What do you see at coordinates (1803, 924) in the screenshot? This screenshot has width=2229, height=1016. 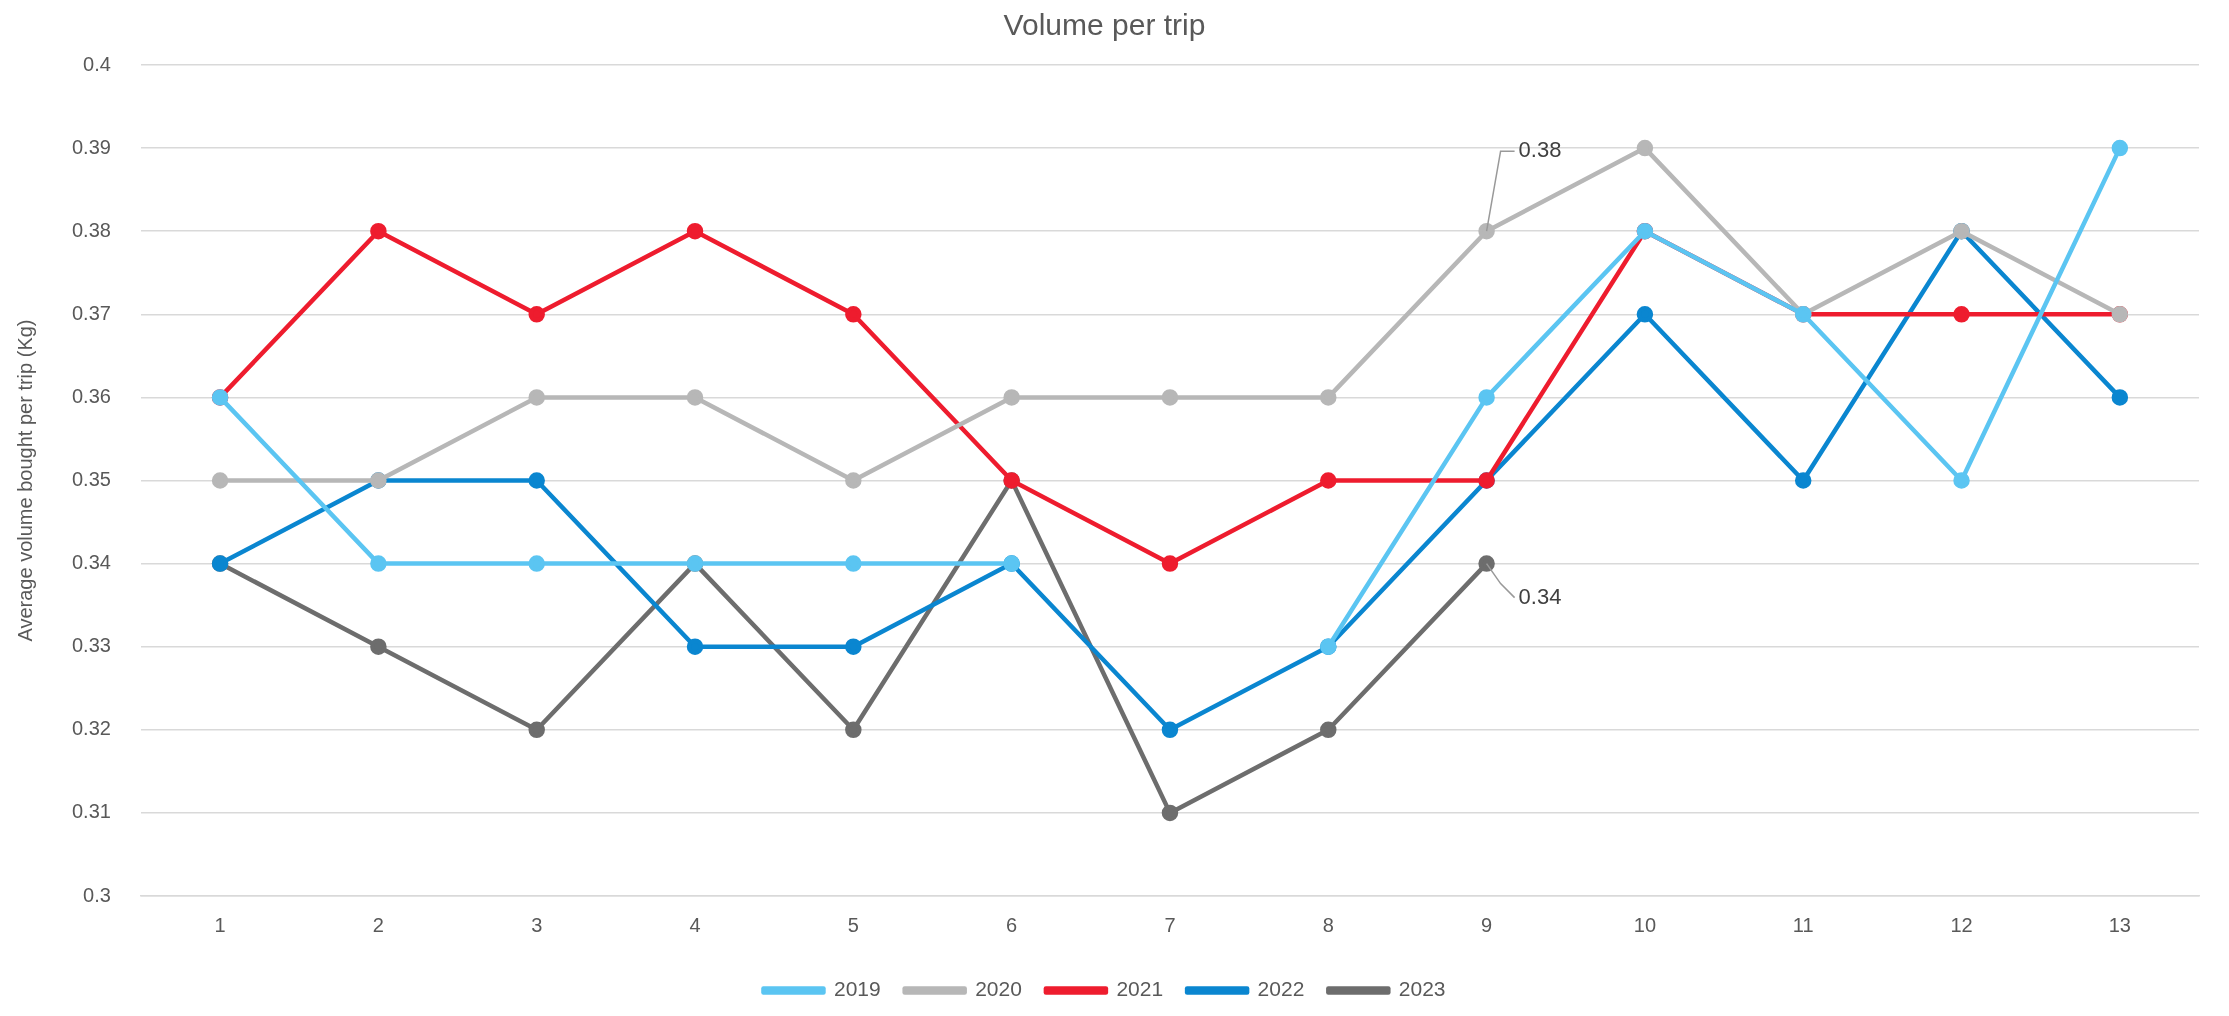 I see `x-tick-label: 11` at bounding box center [1803, 924].